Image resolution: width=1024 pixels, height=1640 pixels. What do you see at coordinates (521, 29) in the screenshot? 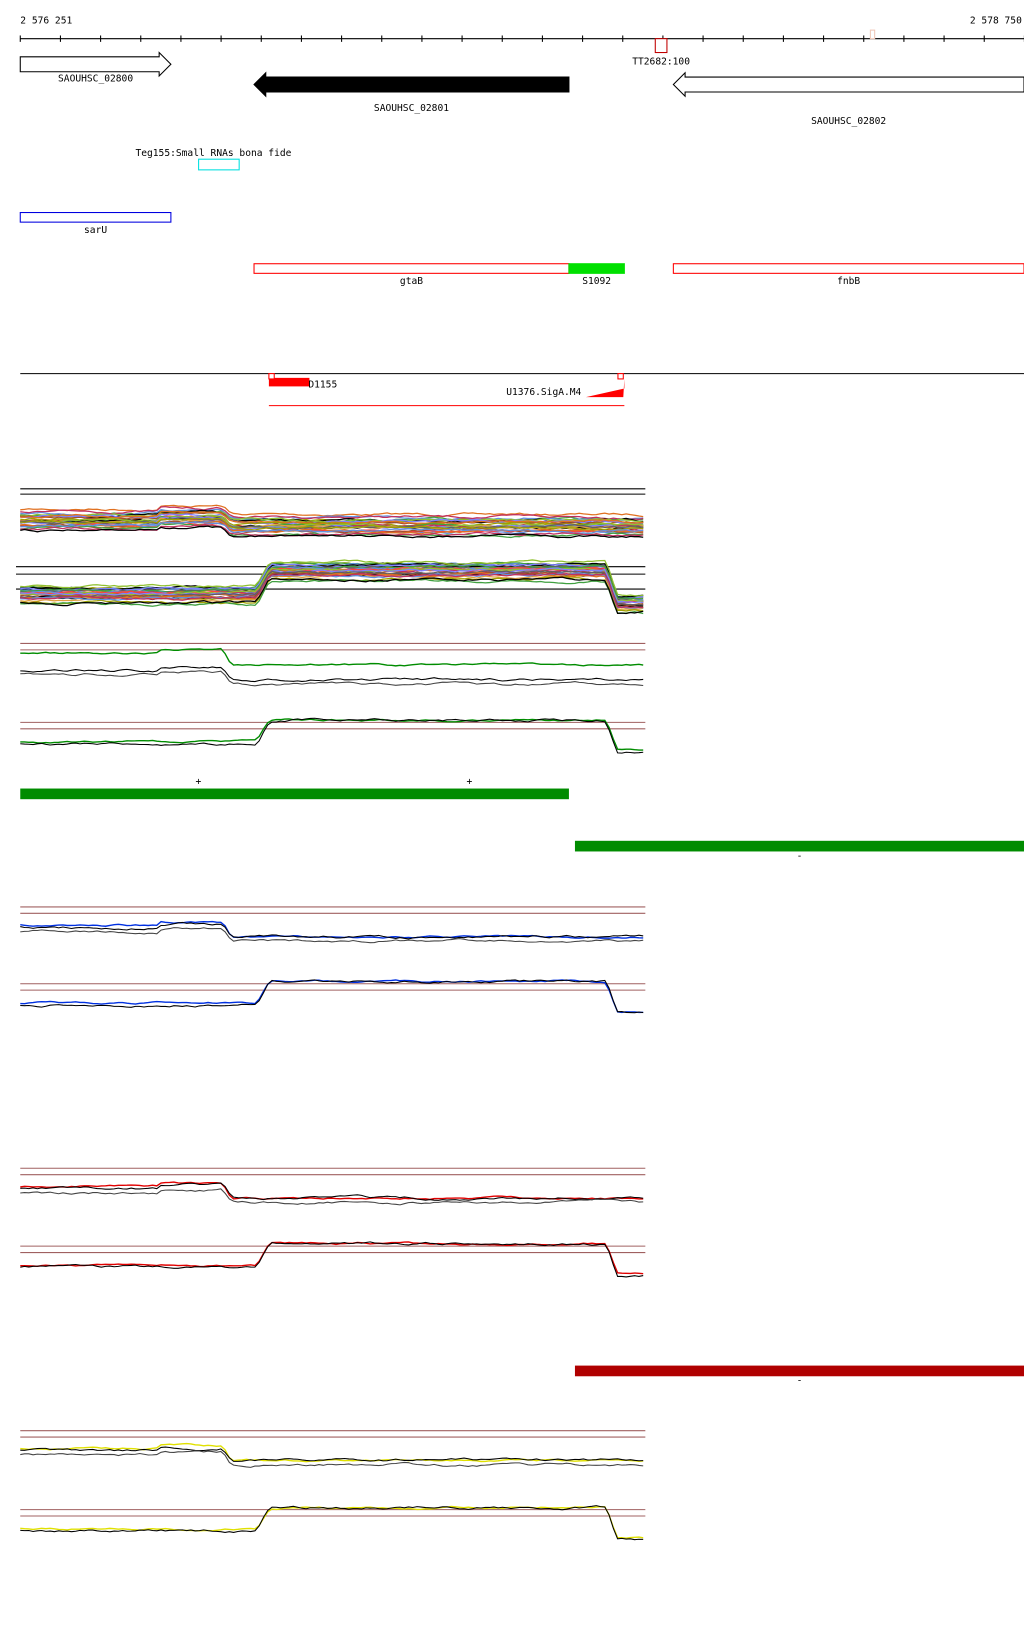
I see `coordinate-ruler: 2 576 251 2 578 750` at bounding box center [521, 29].